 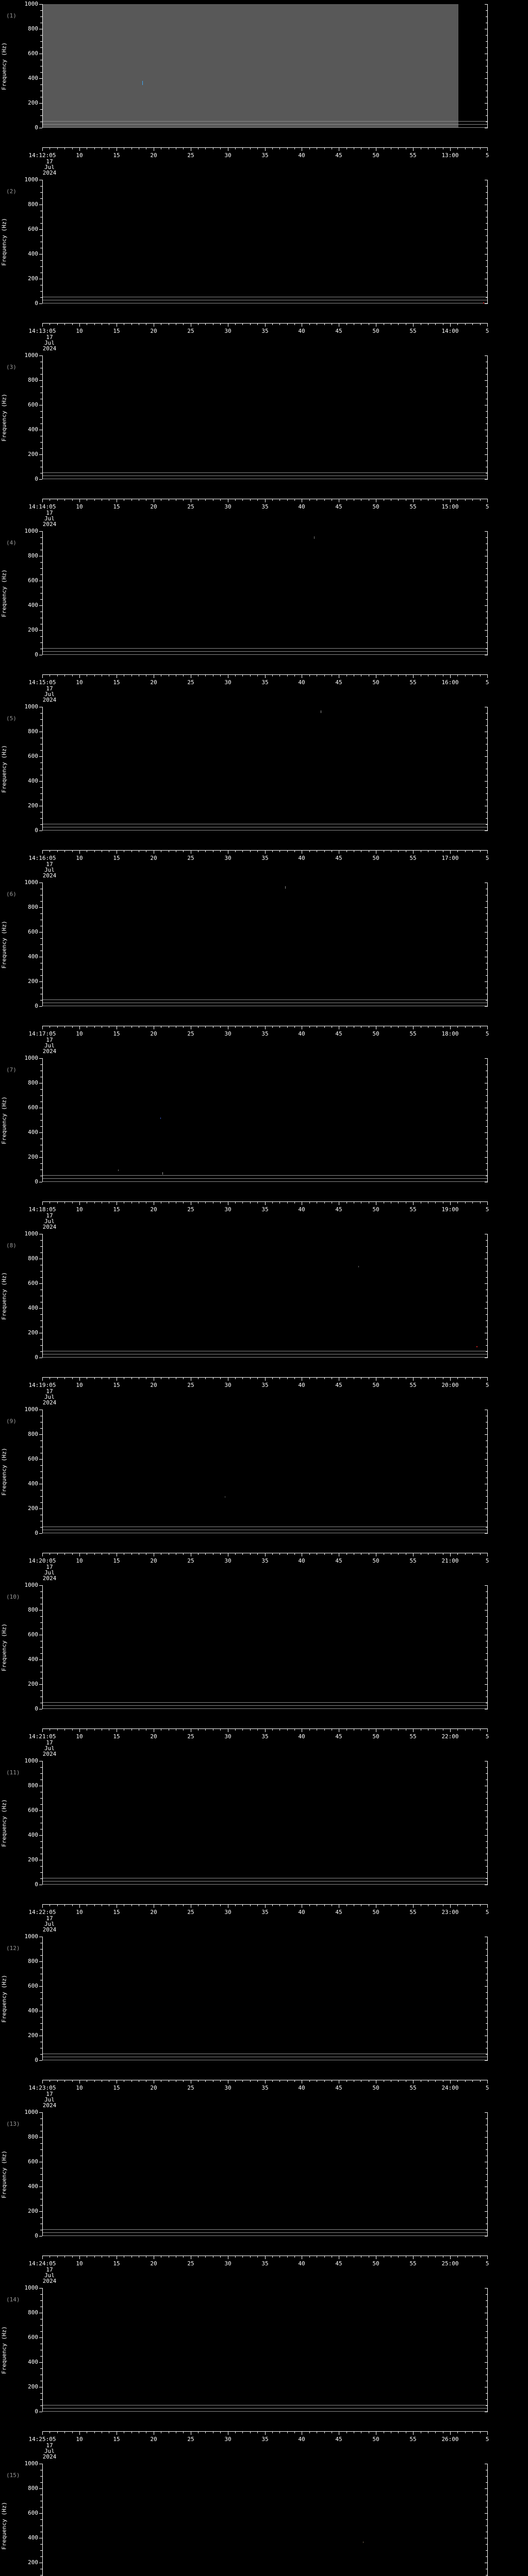 I want to click on x-axis, so click(x=265, y=2258).